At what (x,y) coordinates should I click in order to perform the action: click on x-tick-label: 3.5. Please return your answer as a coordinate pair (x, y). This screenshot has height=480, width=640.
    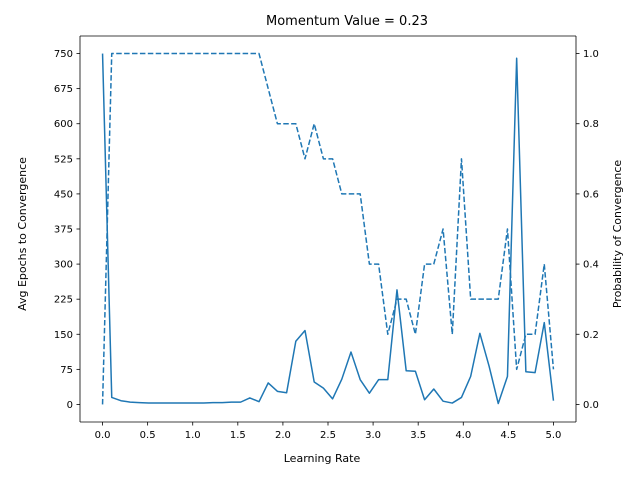
    Looking at the image, I should click on (418, 435).